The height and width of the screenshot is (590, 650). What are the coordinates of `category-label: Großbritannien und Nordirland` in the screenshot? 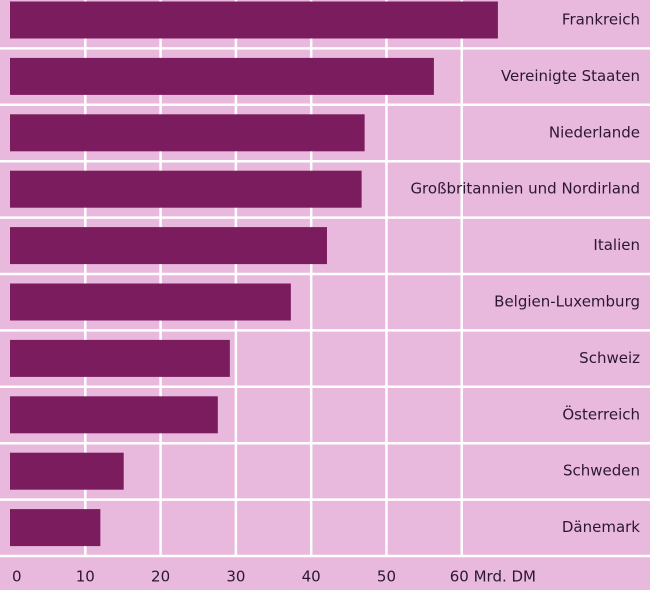 It's located at (525, 189).